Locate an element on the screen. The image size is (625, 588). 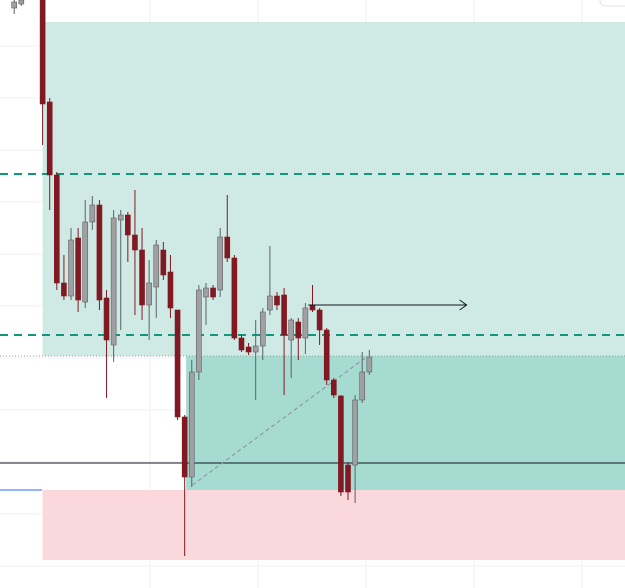
zone is located at coordinates (333, 525).